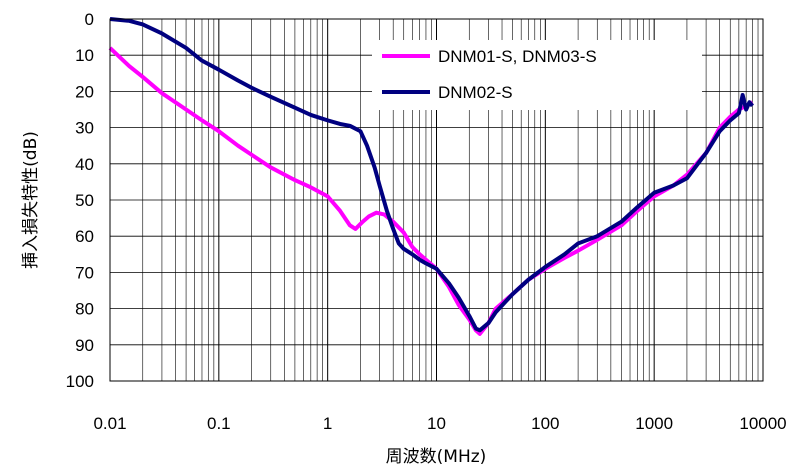 The width and height of the screenshot is (795, 470). I want to click on x-tick-label: 100, so click(545, 423).